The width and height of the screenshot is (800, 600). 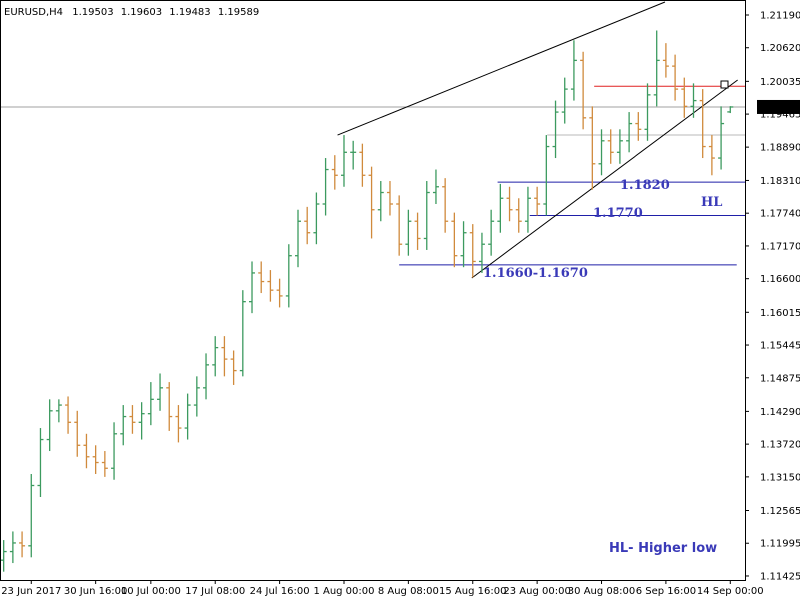 I want to click on header-open: 1.19503, so click(x=92, y=12).